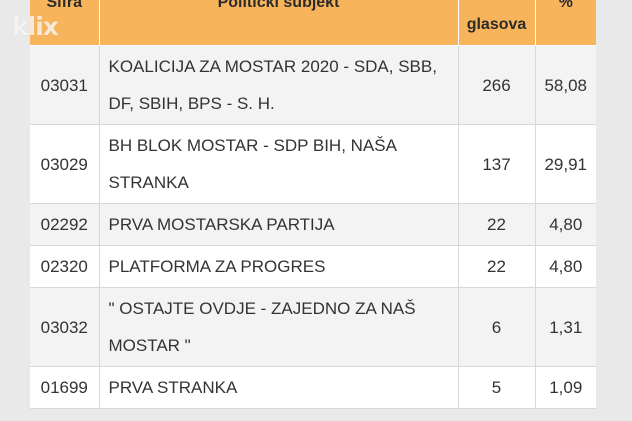 The height and width of the screenshot is (421, 632). What do you see at coordinates (279, 164) in the screenshot?
I see `row-subject: BH BLOK MOSTAR - SDP BIH, NAŠA STRANKA` at bounding box center [279, 164].